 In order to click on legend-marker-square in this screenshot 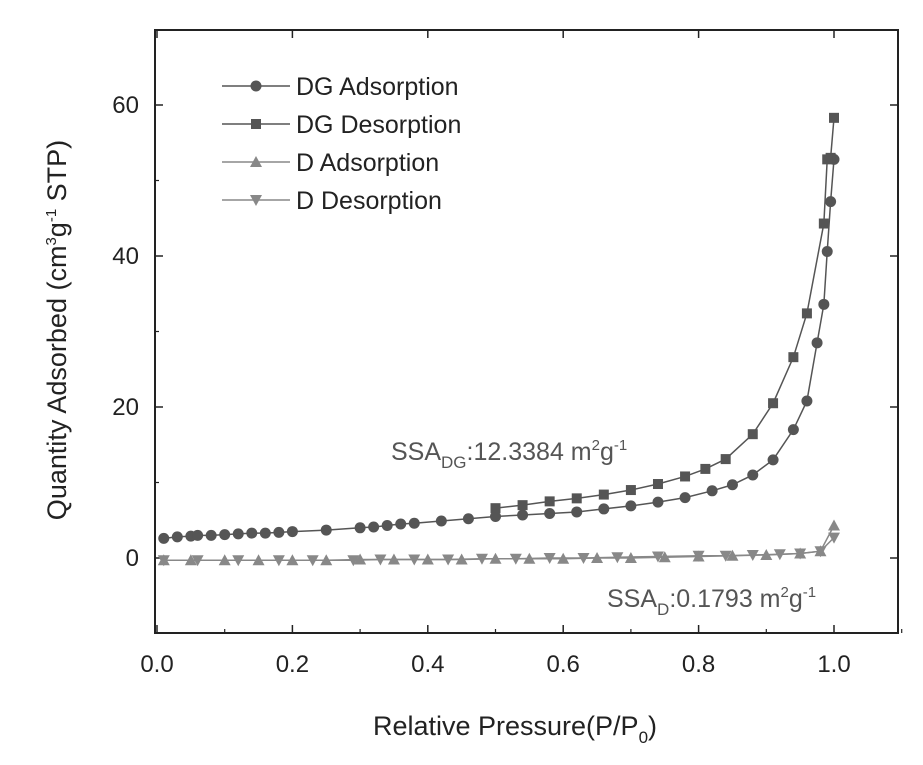, I will do `click(256, 124)`.